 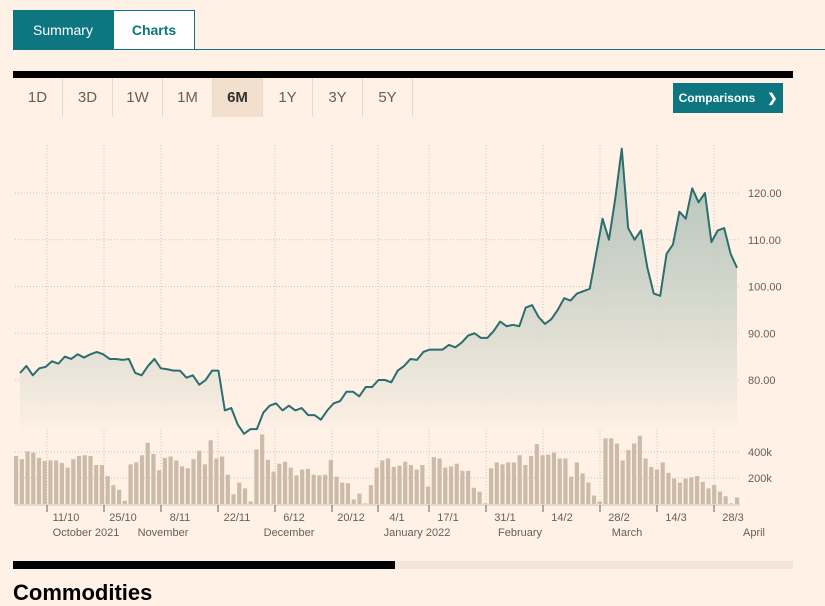 What do you see at coordinates (138, 97) in the screenshot?
I see `range-button-1w: 1W` at bounding box center [138, 97].